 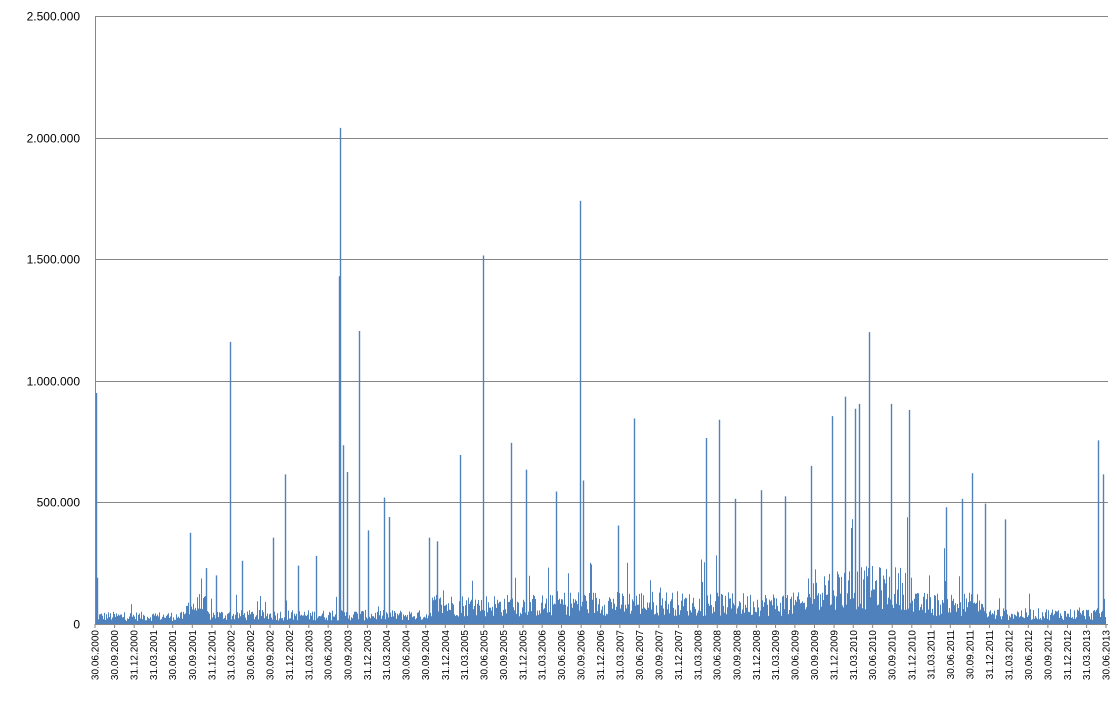 What do you see at coordinates (1087, 655) in the screenshot?
I see `x-tick-label: 31.03.2013` at bounding box center [1087, 655].